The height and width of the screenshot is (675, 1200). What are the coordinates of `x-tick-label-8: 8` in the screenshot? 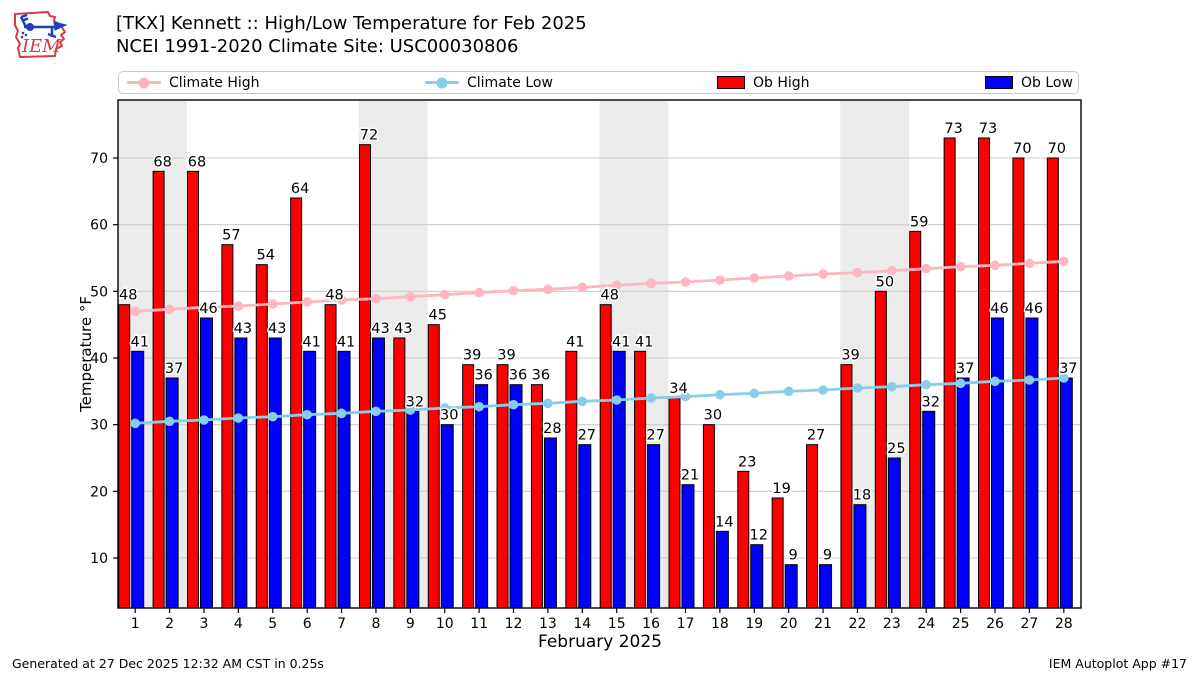 It's located at (375, 624).